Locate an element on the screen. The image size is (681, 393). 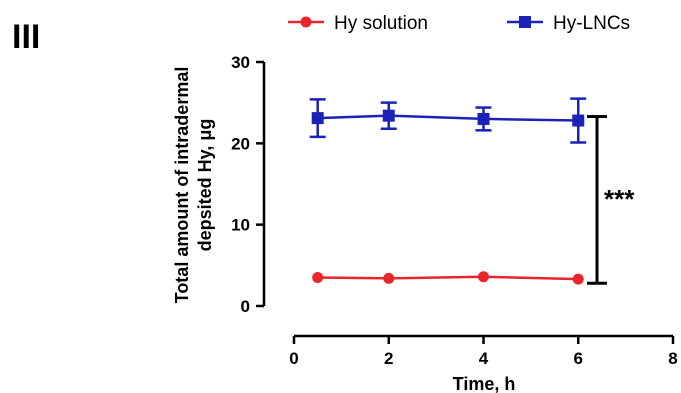
annotation-layer: *** is located at coordinates (611, 199).